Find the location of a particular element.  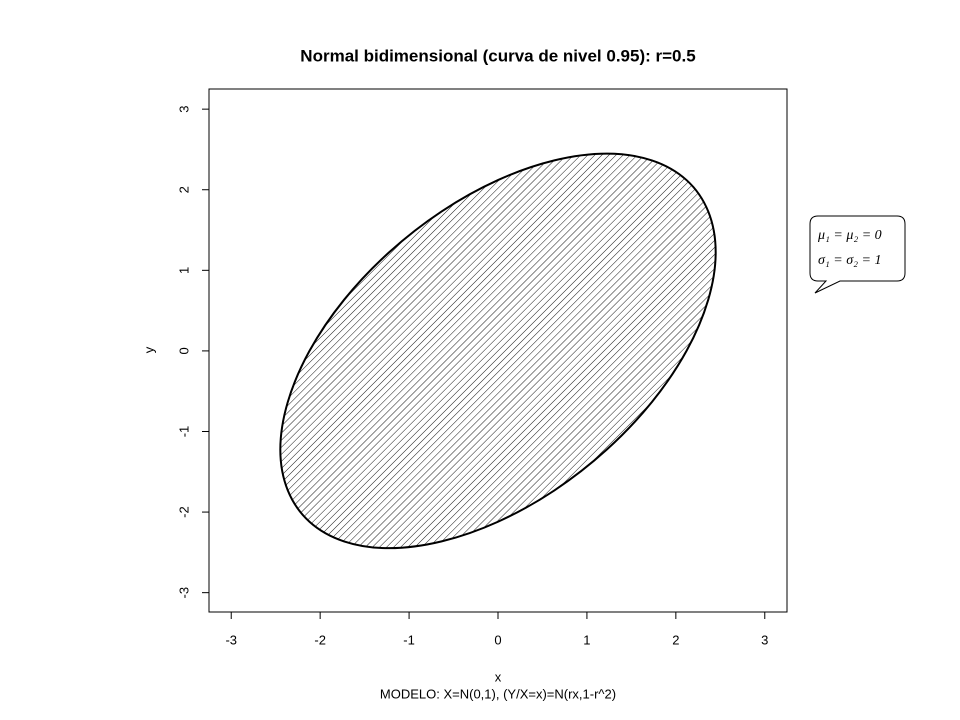

y-tick-label: 3 is located at coordinates (183, 109).